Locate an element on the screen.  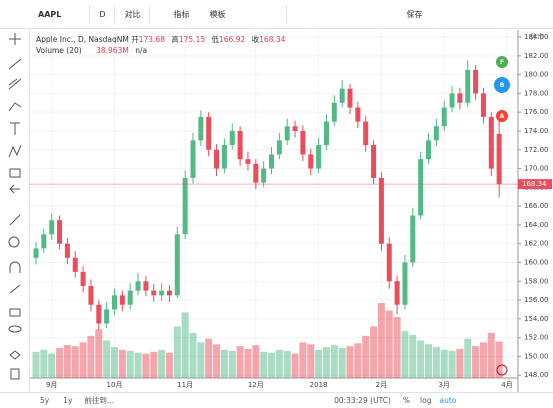
y-tick-label: 148.00 is located at coordinates (536, 375).